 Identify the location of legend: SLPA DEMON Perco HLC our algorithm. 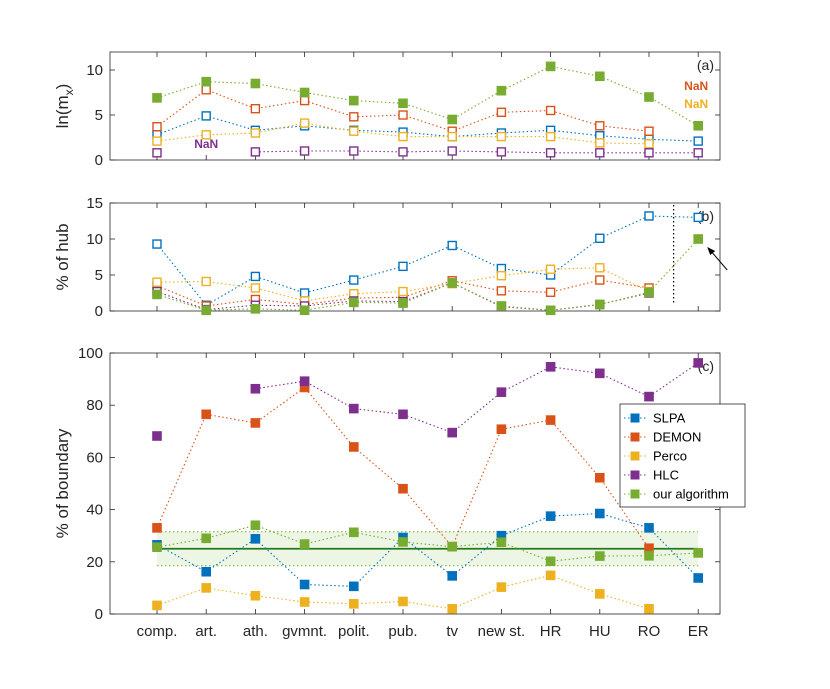
(682, 455).